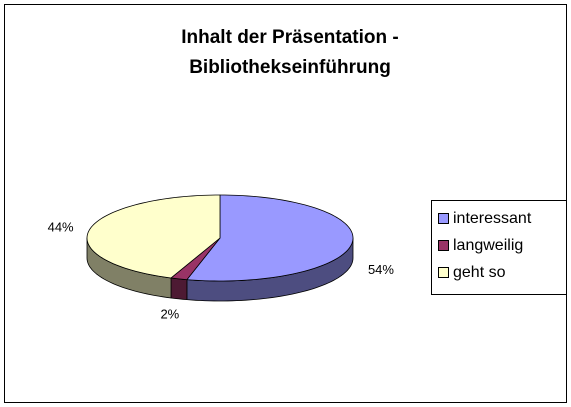 Image resolution: width=571 pixels, height=407 pixels. What do you see at coordinates (169, 314) in the screenshot?
I see `data-label: 2%` at bounding box center [169, 314].